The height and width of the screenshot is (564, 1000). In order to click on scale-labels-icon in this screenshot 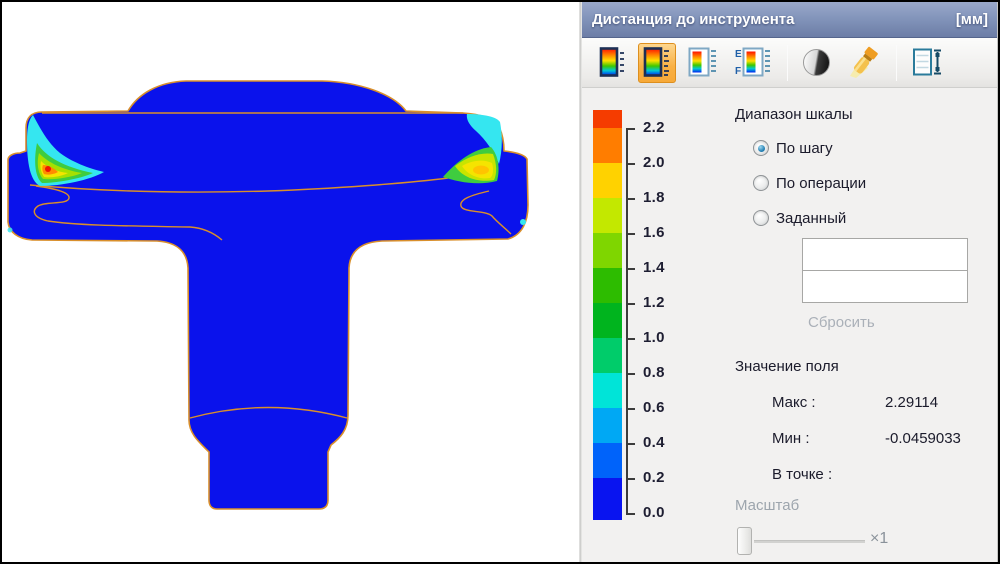, I will do `click(703, 63)`.